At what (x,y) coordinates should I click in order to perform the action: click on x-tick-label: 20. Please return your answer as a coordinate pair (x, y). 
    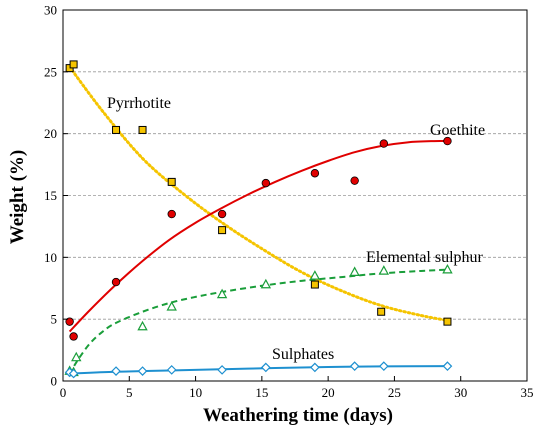
    Looking at the image, I should click on (328, 392).